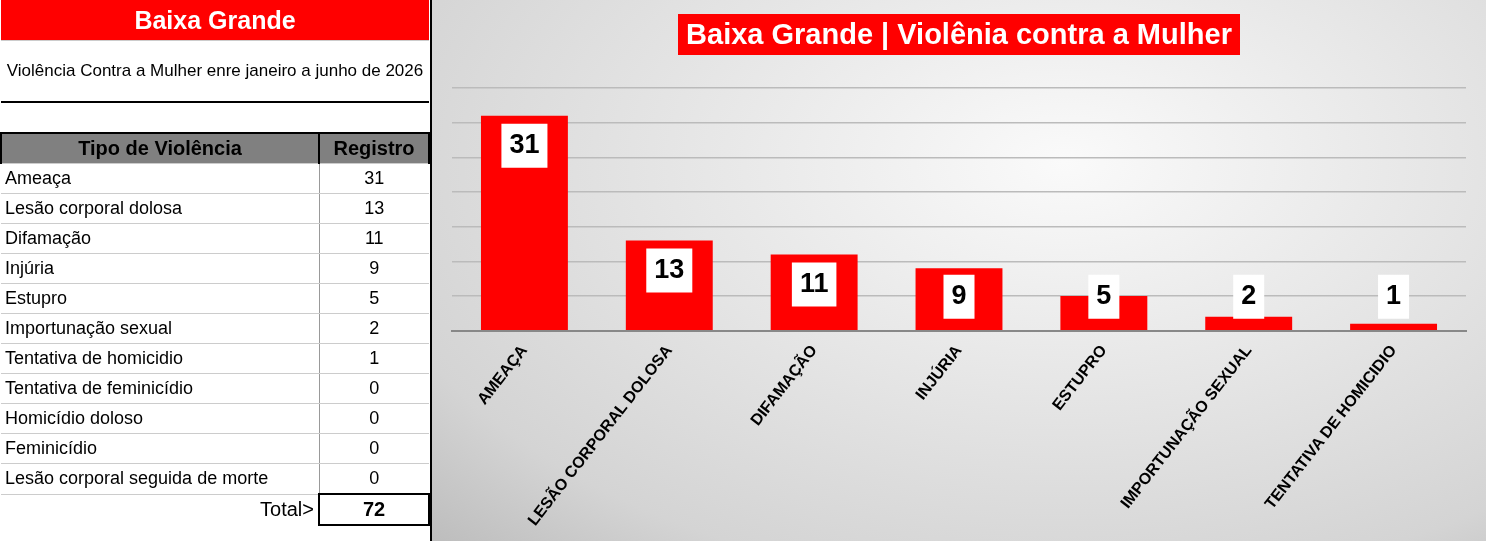  What do you see at coordinates (160, 388) in the screenshot?
I see `category-label: Tentativa de feminicídio` at bounding box center [160, 388].